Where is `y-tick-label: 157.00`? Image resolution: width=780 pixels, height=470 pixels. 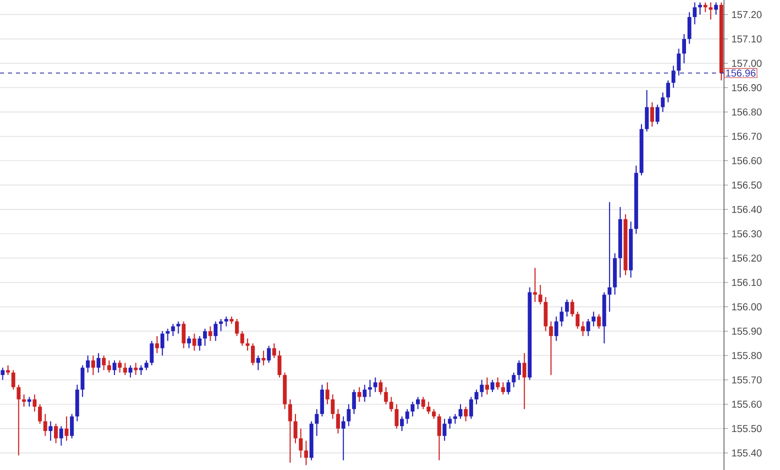
y-tick-label: 157.00 is located at coordinates (747, 63).